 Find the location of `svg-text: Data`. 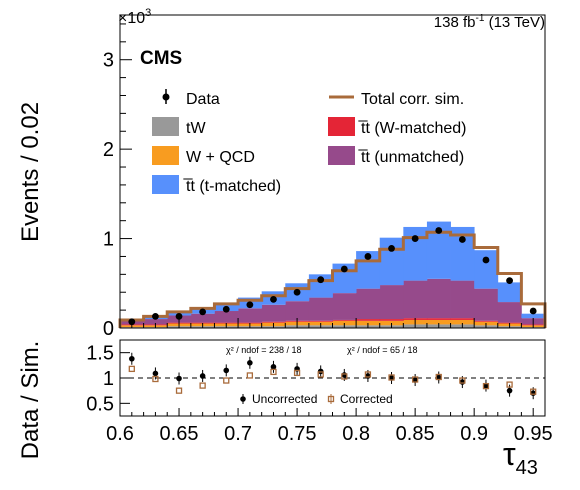

svg-text: Data is located at coordinates (203, 99).